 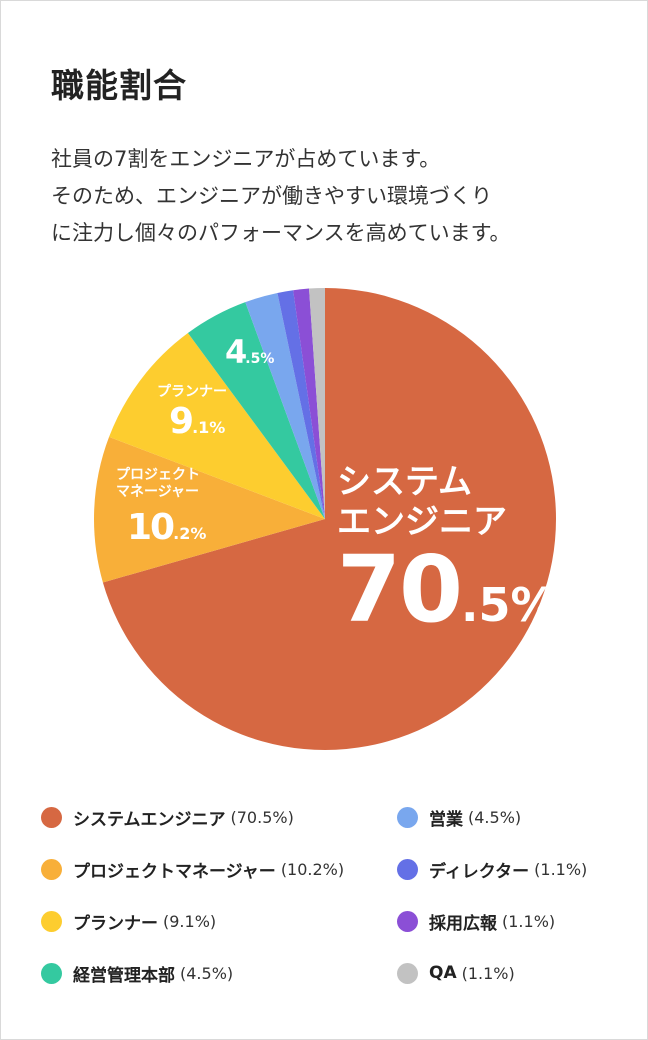 I want to click on legend-item-qa: QA (1.1%), so click(x=492, y=973).